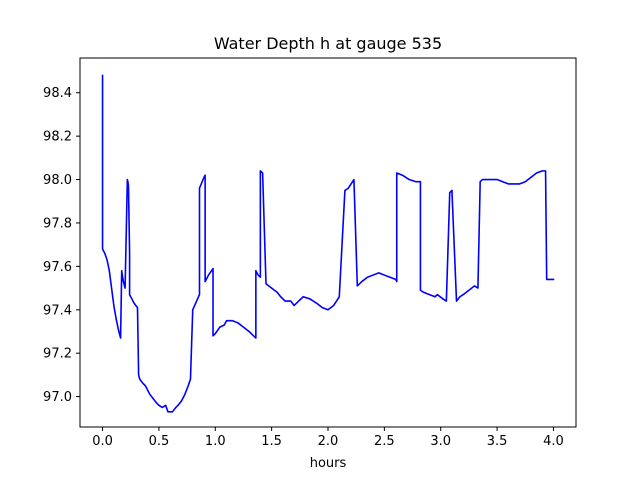 The image size is (640, 480). I want to click on y-tick-label: 98.4, so click(57, 93).